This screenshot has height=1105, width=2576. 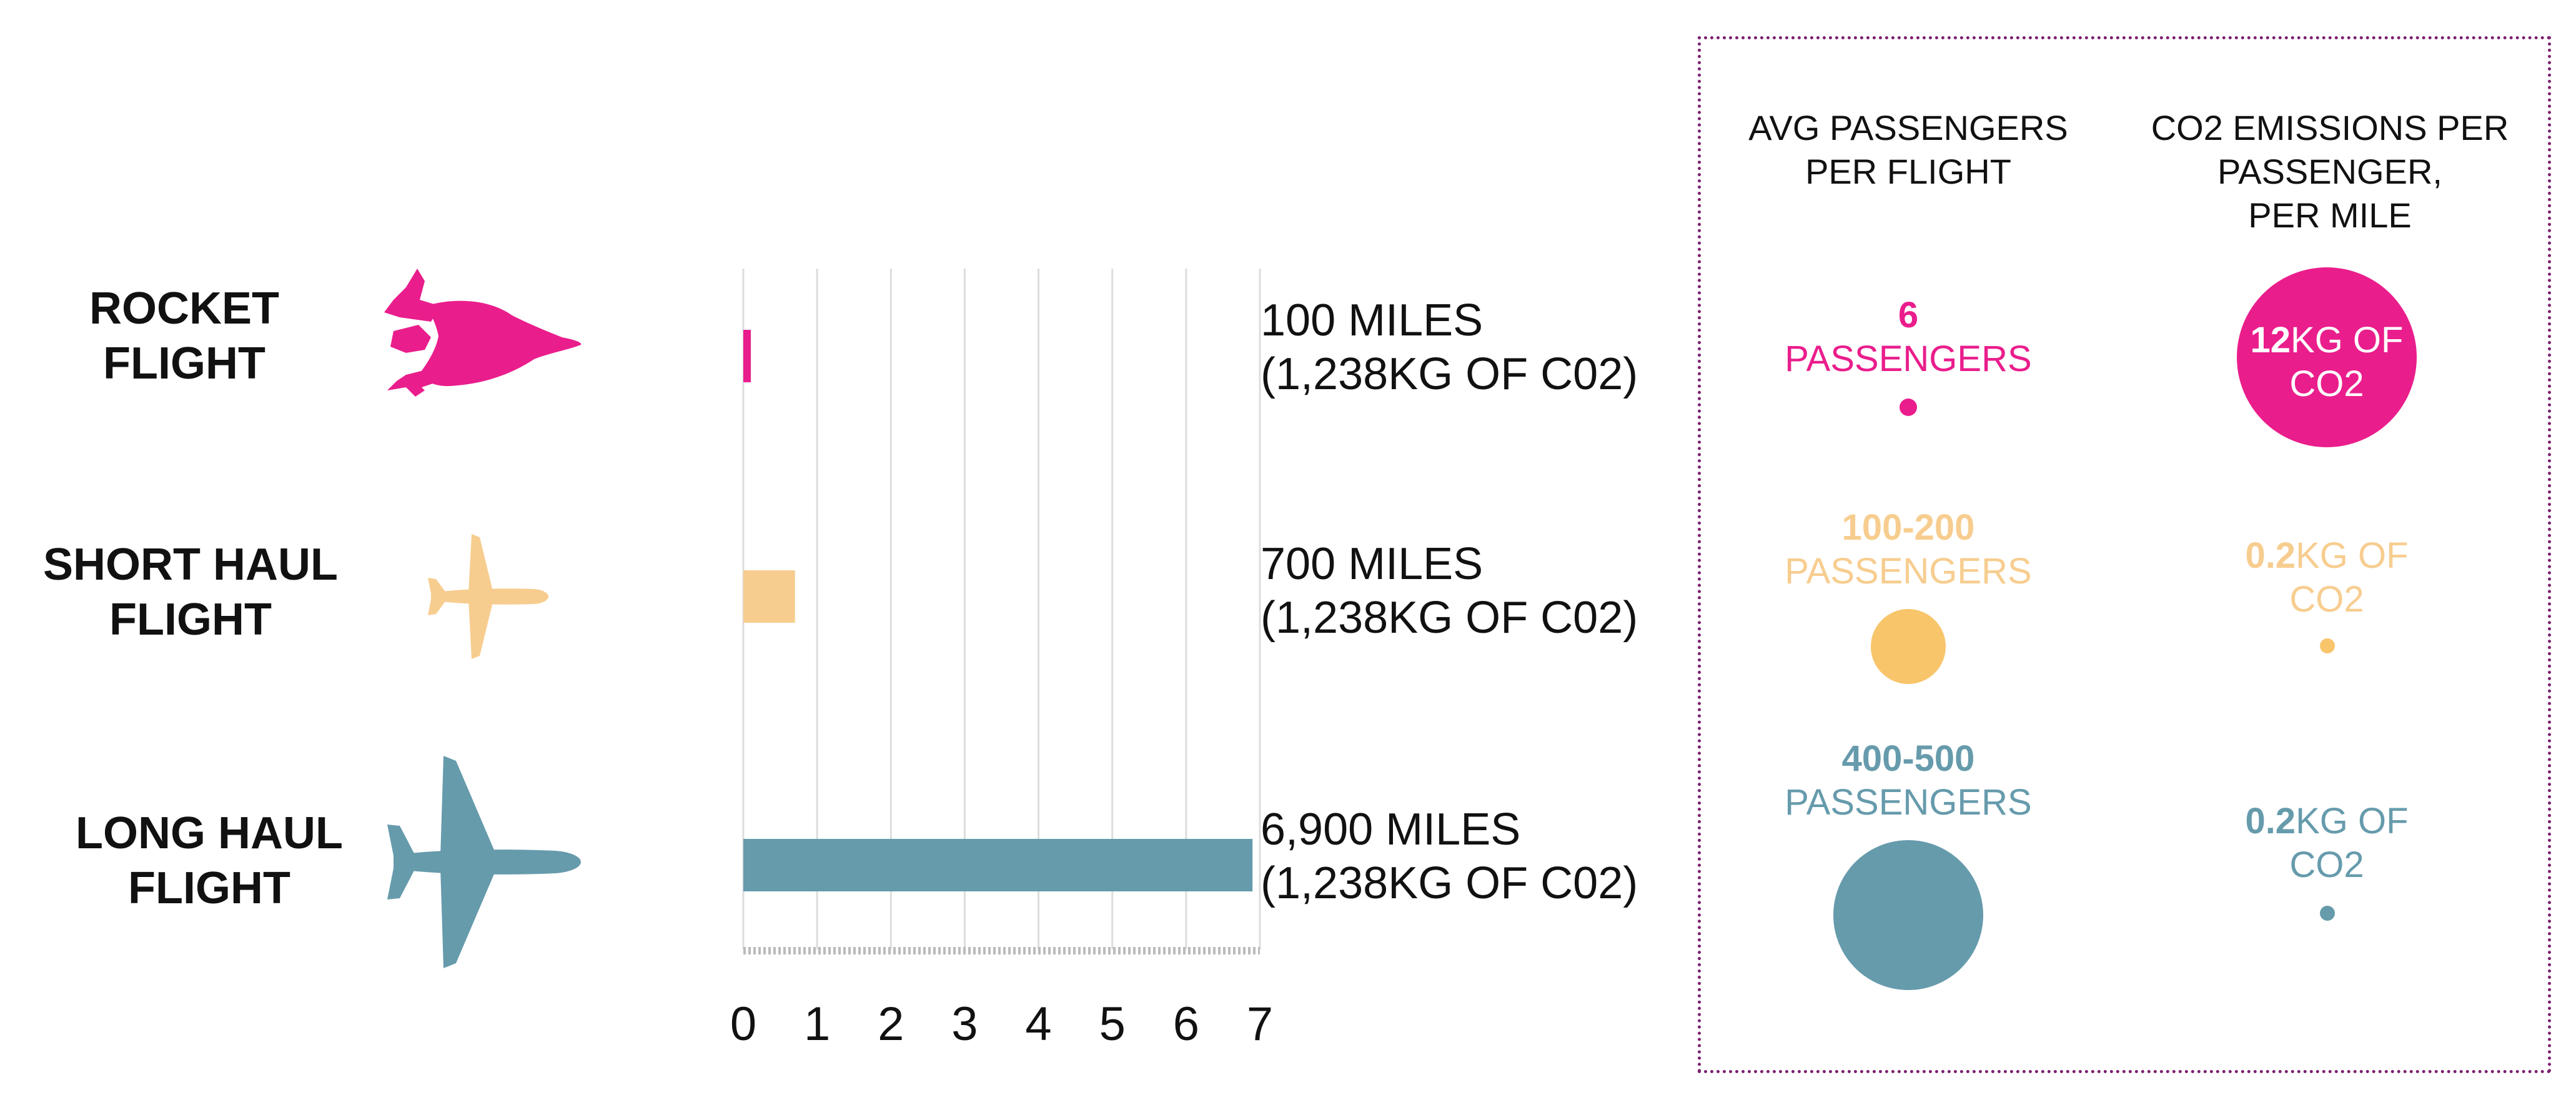 What do you see at coordinates (1908, 337) in the screenshot?
I see `passengers-stat-rocket: 6 PASSENGERS` at bounding box center [1908, 337].